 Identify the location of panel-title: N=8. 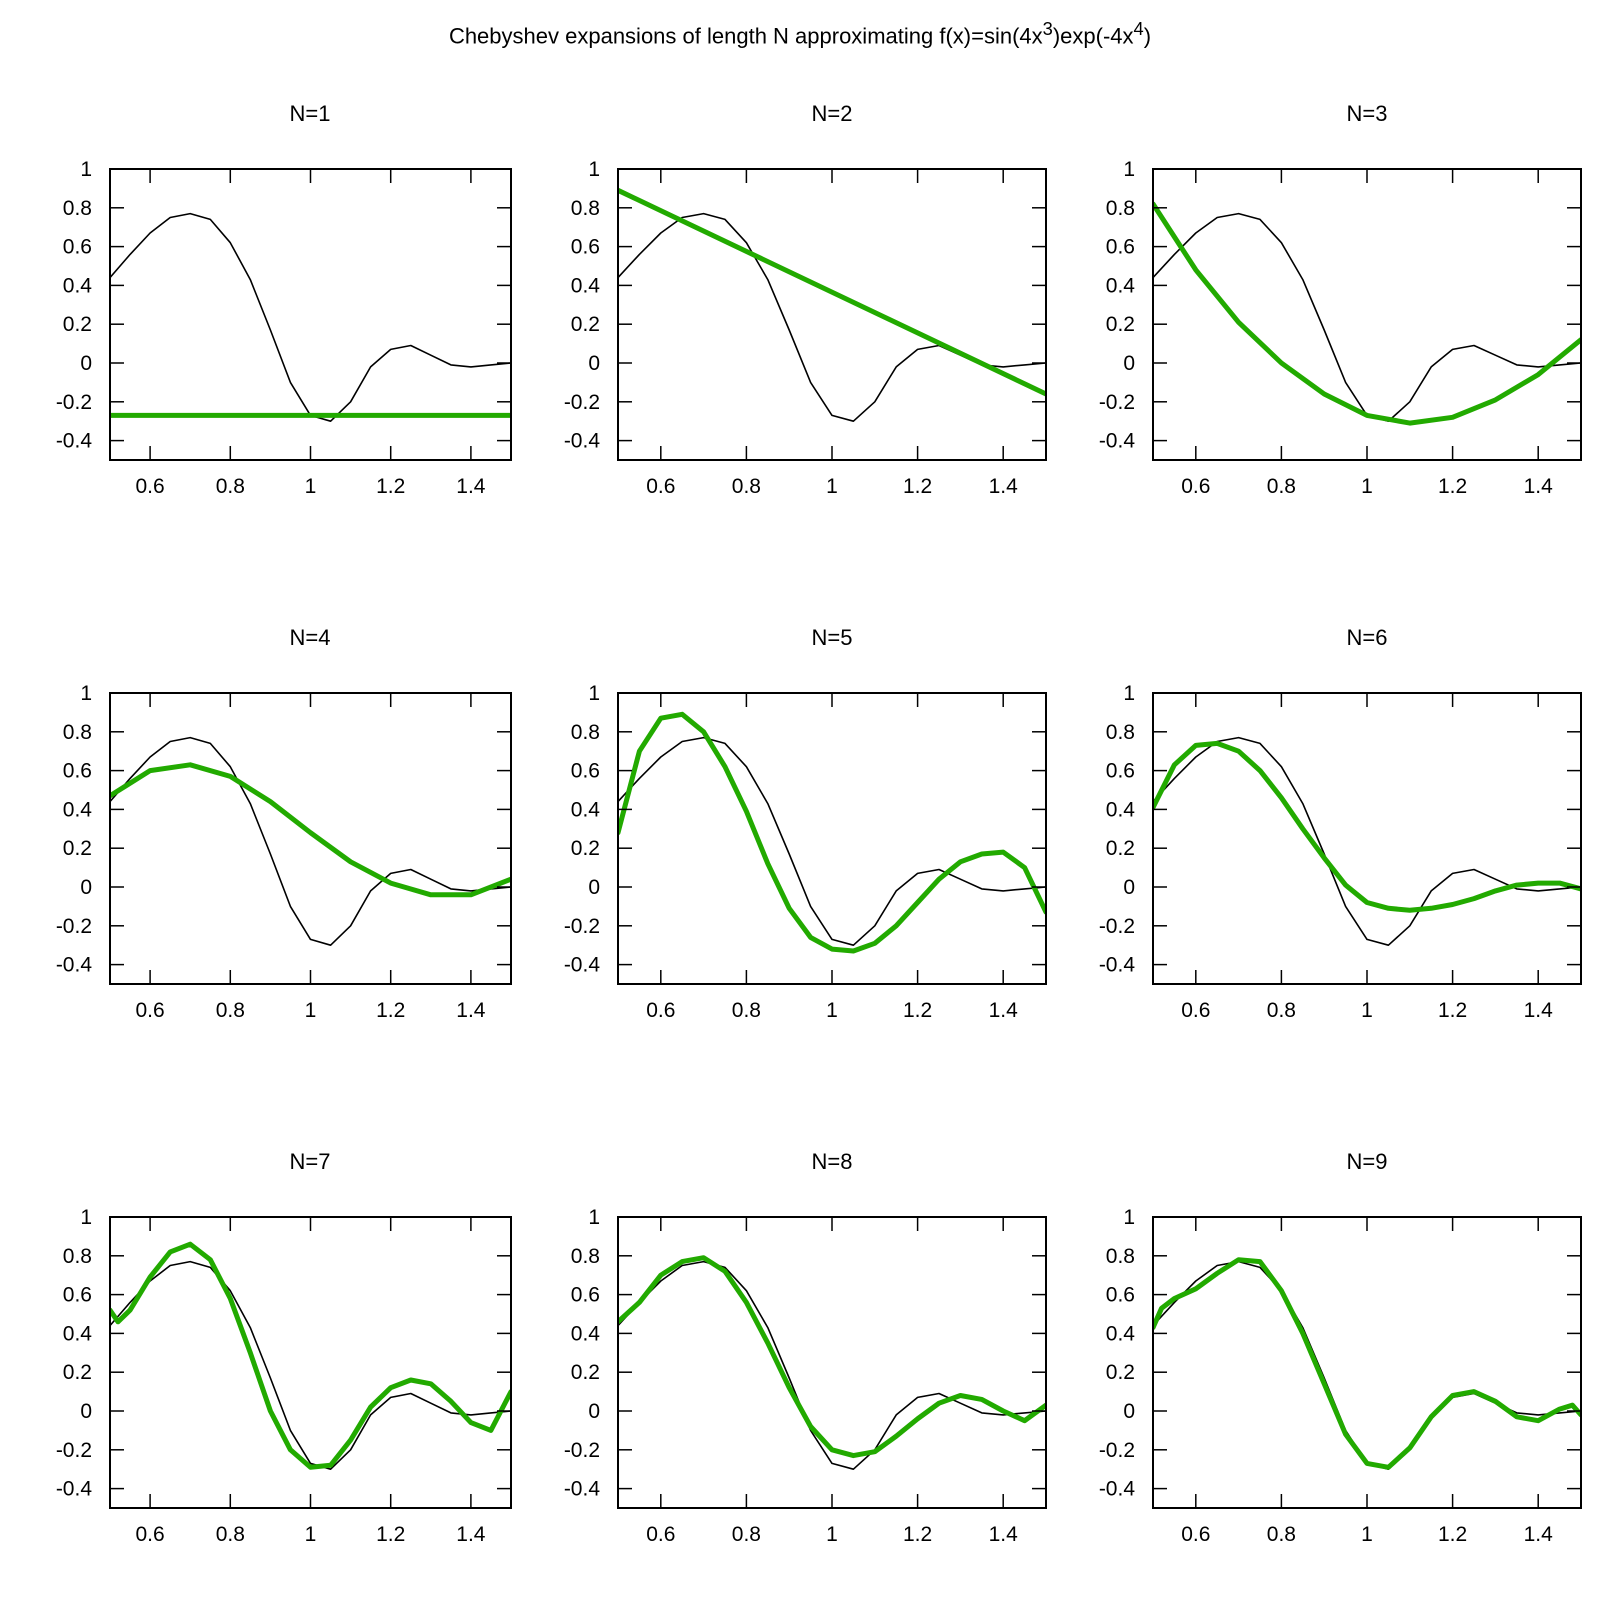
(832, 1161).